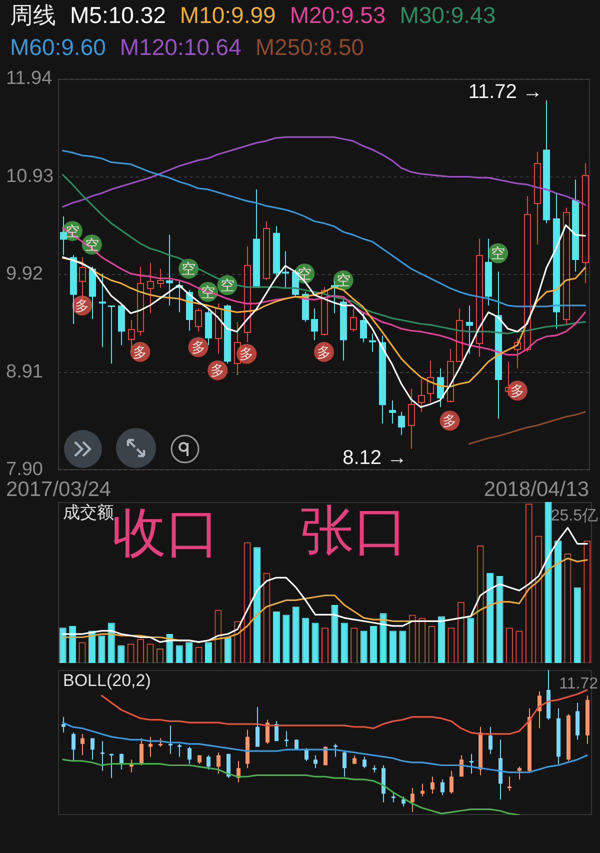 This screenshot has height=853, width=600. I want to click on chart-title: BOLL(20,2), so click(107, 680).